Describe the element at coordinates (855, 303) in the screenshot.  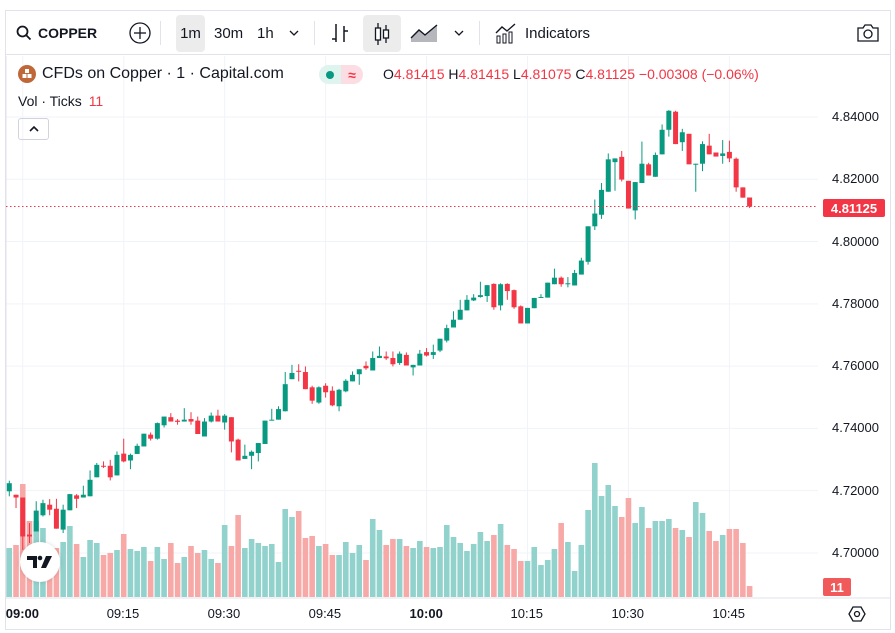
I see `price-tick-label: 4.78000` at that location.